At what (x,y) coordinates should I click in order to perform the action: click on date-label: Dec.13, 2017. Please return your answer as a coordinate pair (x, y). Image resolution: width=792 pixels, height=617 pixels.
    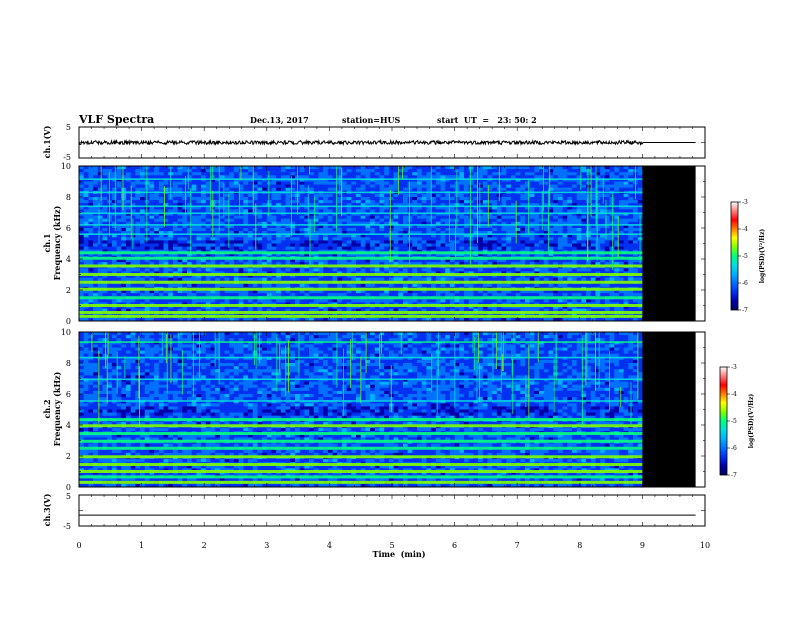
    Looking at the image, I should click on (279, 120).